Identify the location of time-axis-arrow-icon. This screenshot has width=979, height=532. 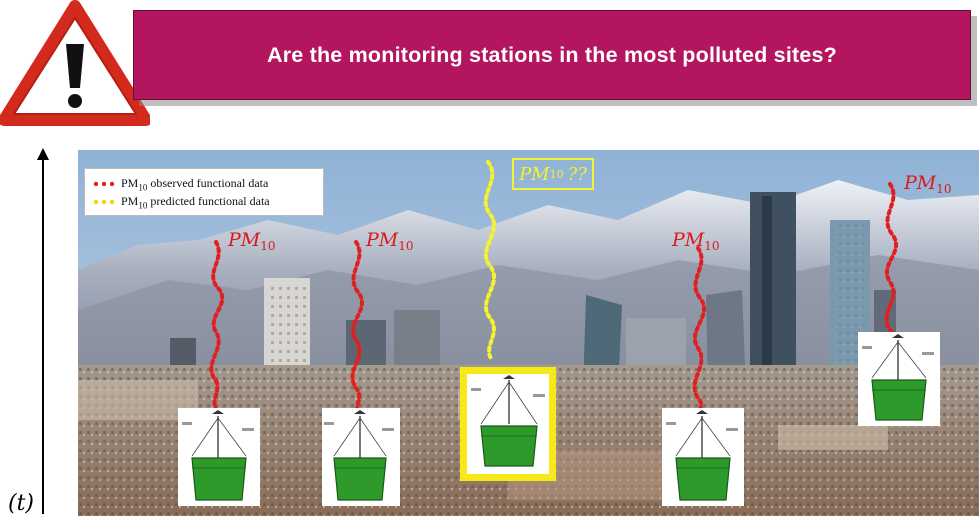
(43, 331).